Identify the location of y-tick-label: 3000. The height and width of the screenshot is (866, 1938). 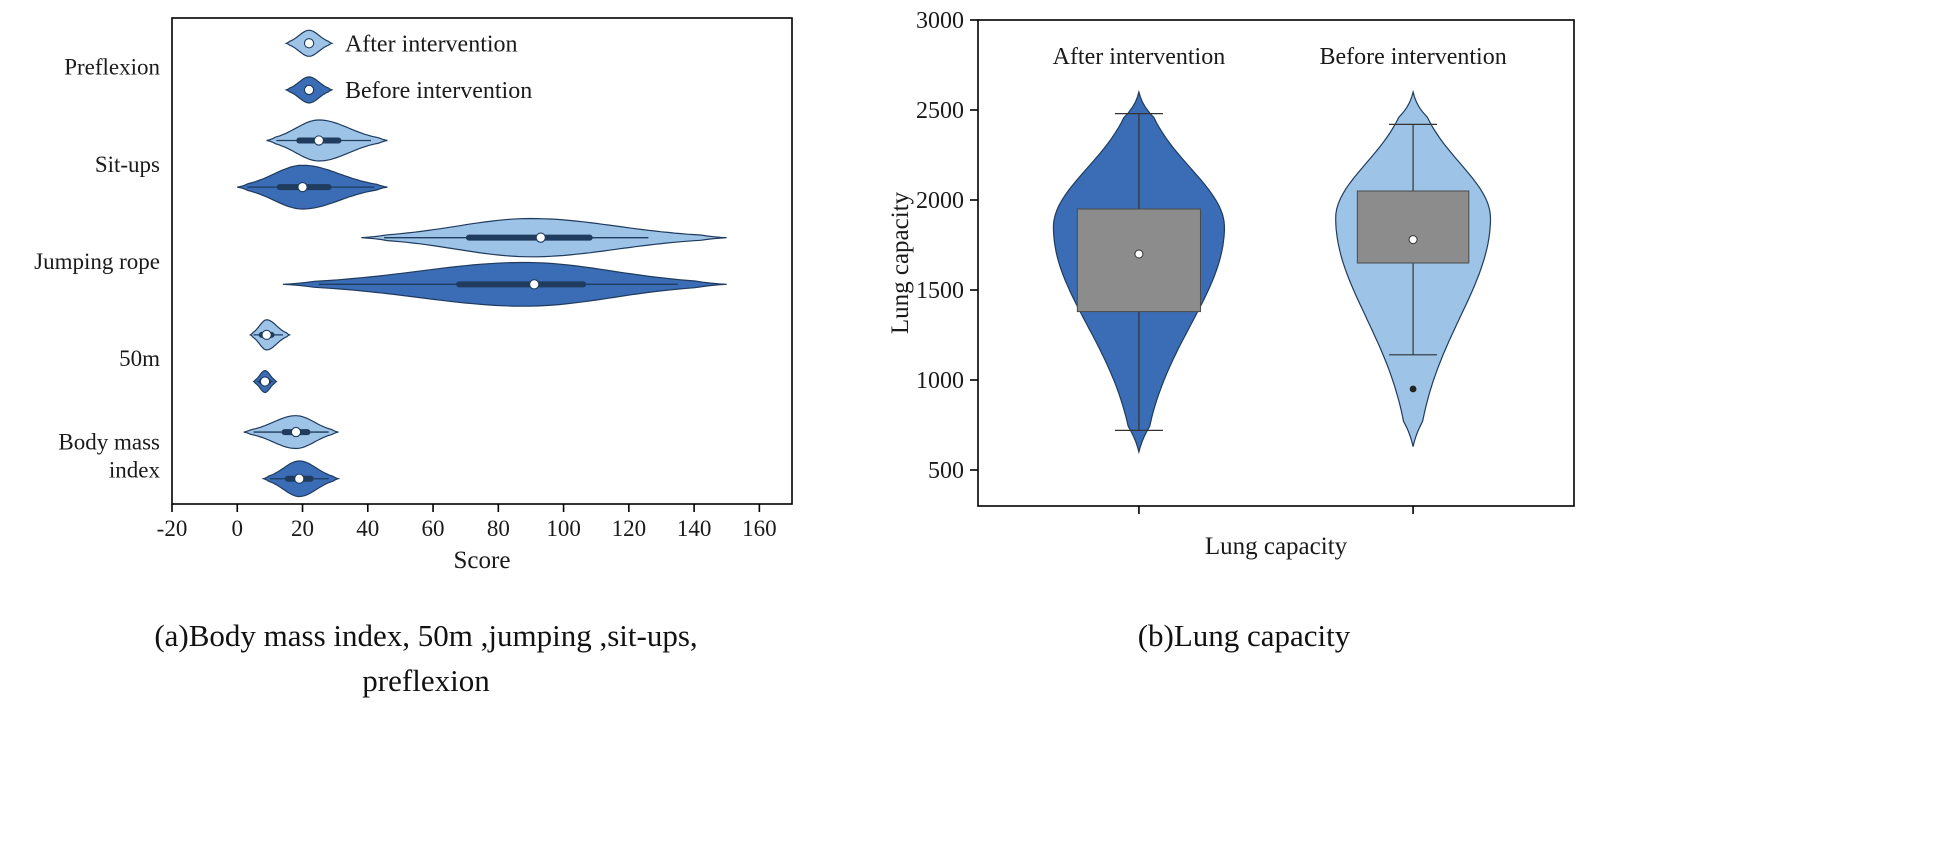
(940, 21).